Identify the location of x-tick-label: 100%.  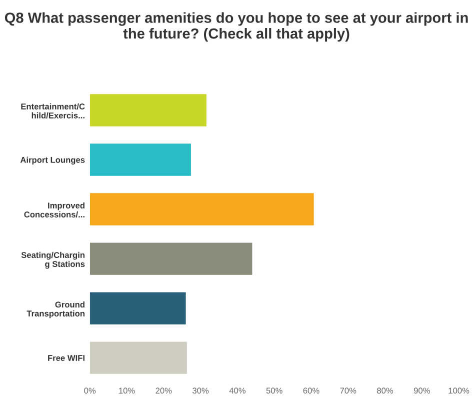
(459, 391).